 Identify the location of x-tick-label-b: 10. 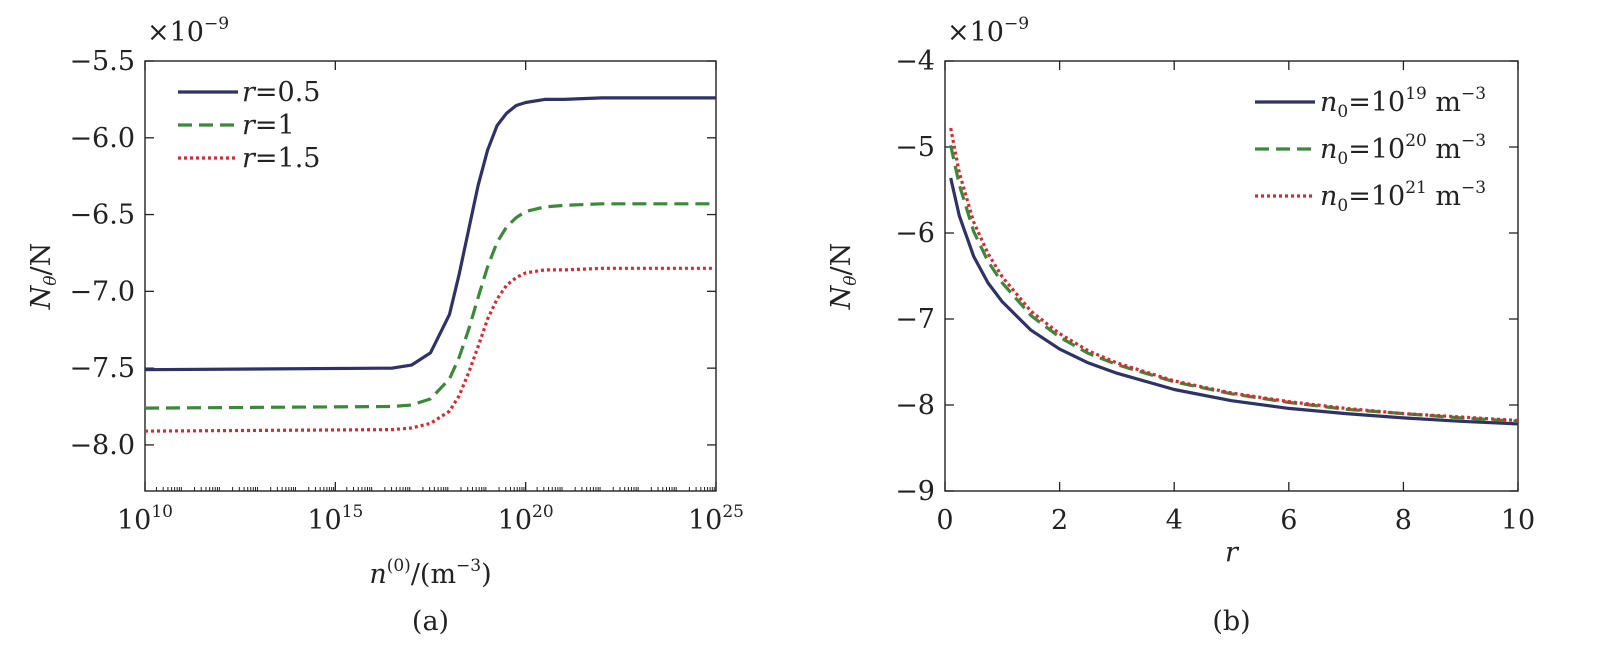
(1518, 520).